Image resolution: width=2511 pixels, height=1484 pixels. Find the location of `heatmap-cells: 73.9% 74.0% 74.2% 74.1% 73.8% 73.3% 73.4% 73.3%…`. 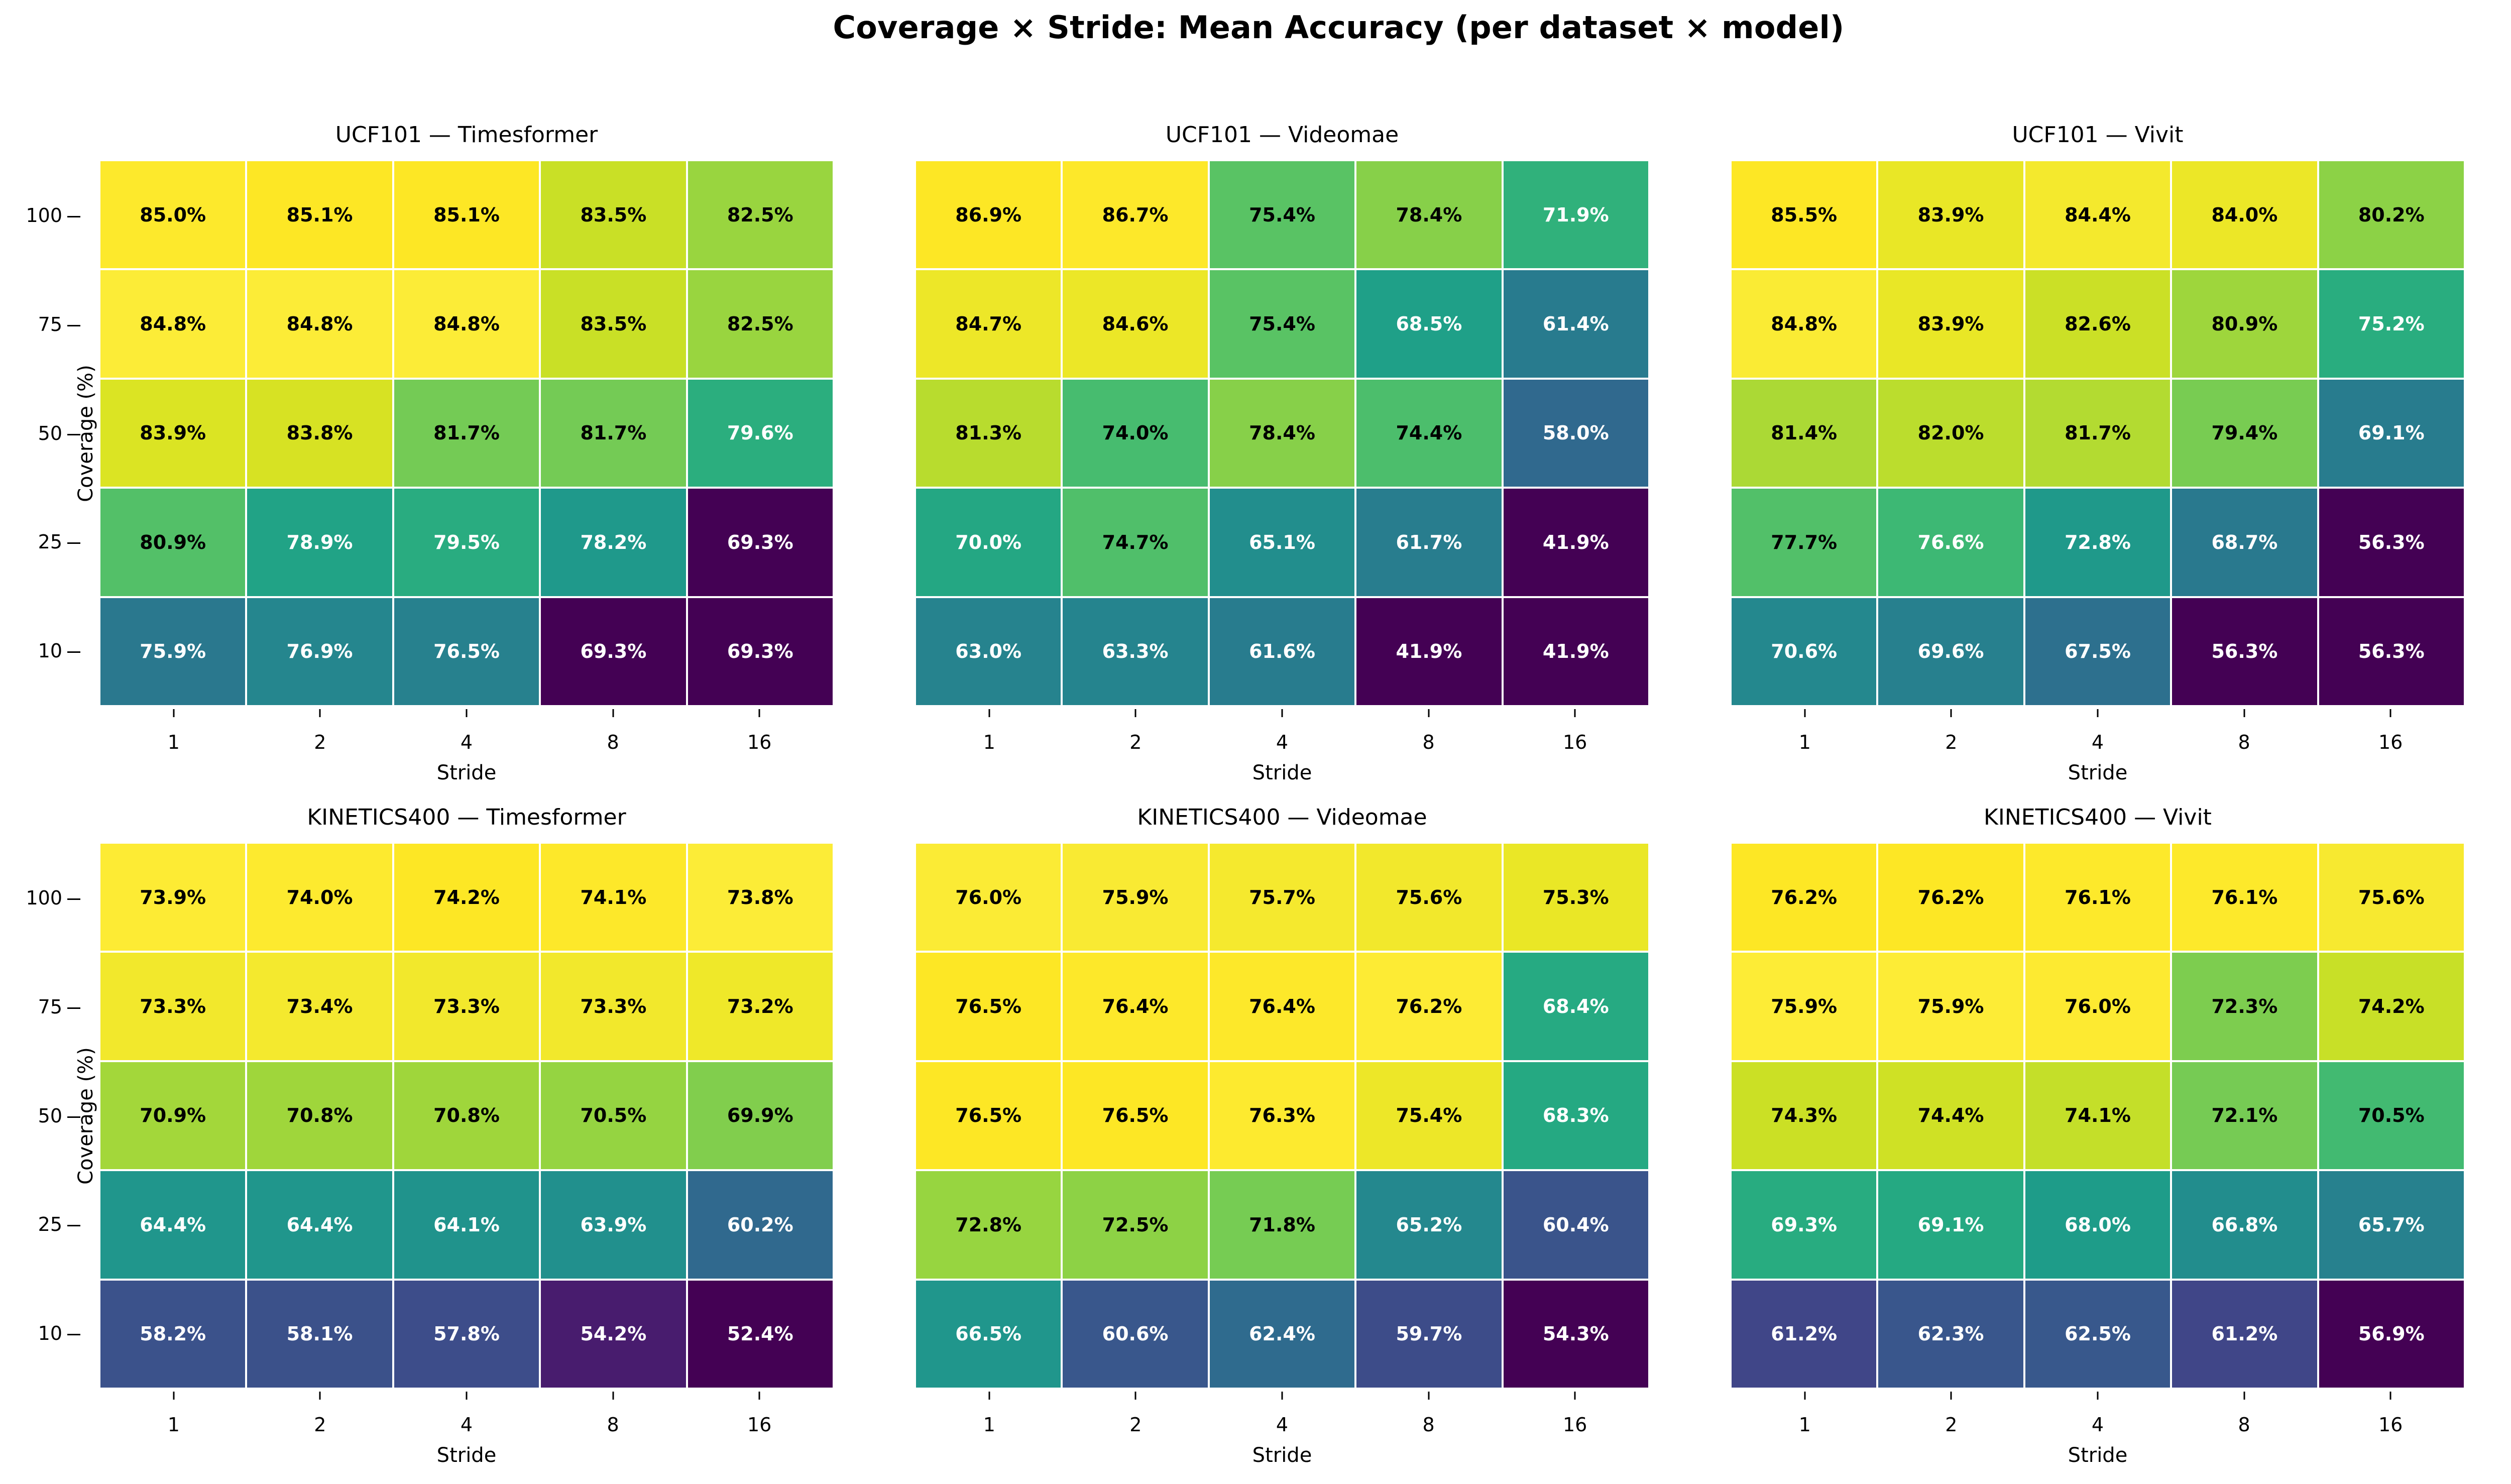

heatmap-cells: 73.9% 74.0% 74.2% 74.1% 73.8% 73.3% 73.4% 73.3%… is located at coordinates (466, 1116).